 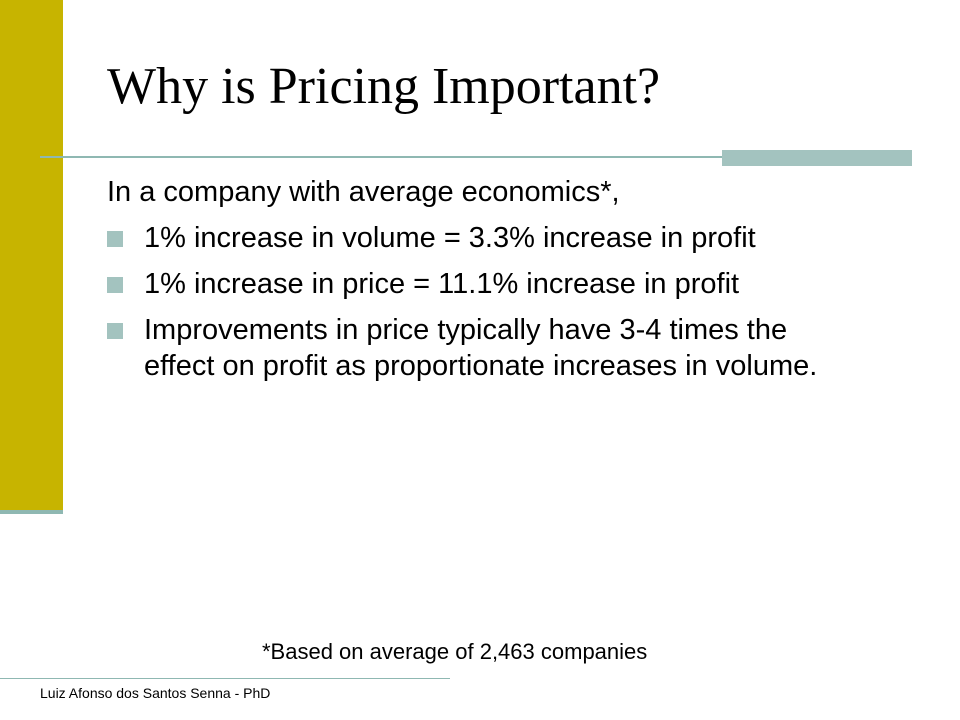 I want to click on intro-text: In a company with average economics*,, so click(x=363, y=192).